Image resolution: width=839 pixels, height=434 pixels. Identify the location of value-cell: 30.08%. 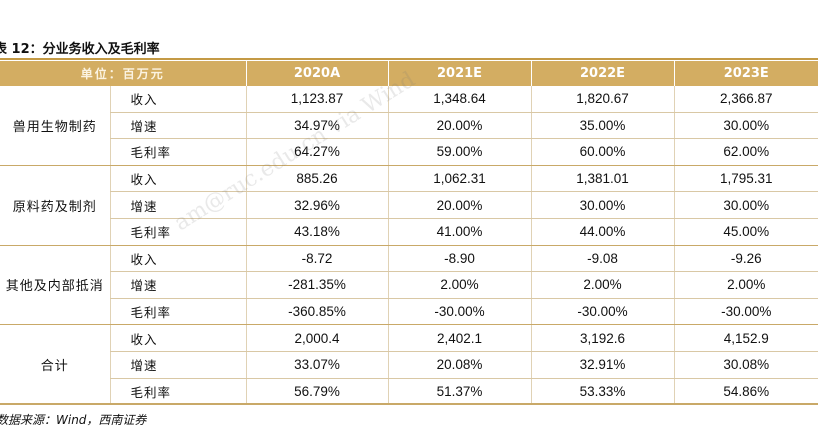
(746, 365).